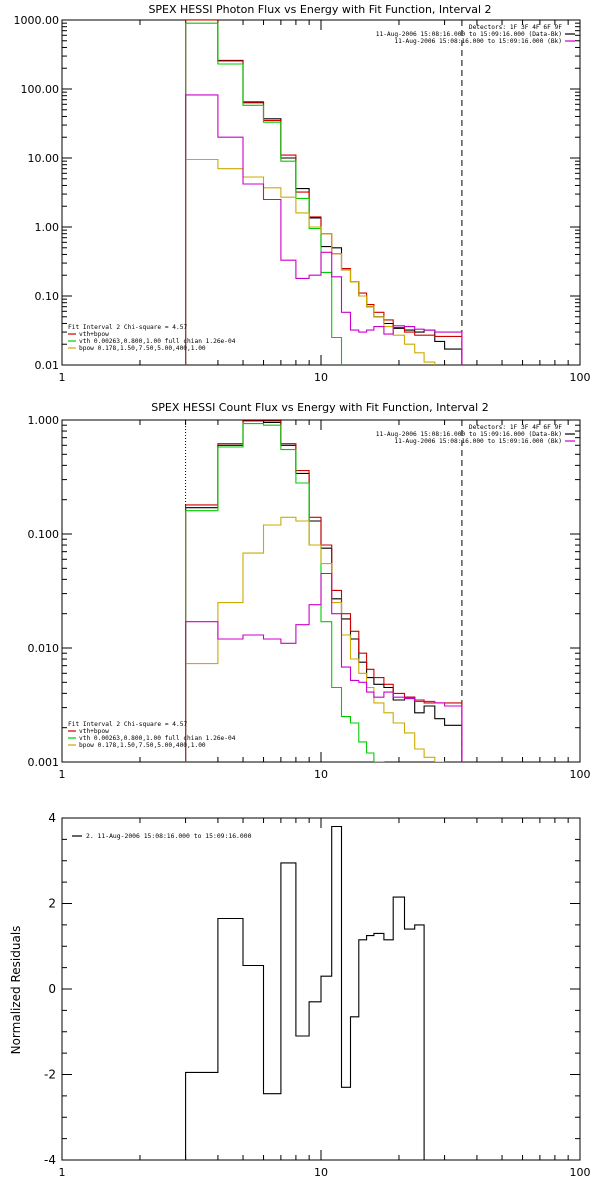 This screenshot has width=600, height=1200. Describe the element at coordinates (16, 990) in the screenshot. I see `residuals-ylabel: Normalized Residuals` at that location.